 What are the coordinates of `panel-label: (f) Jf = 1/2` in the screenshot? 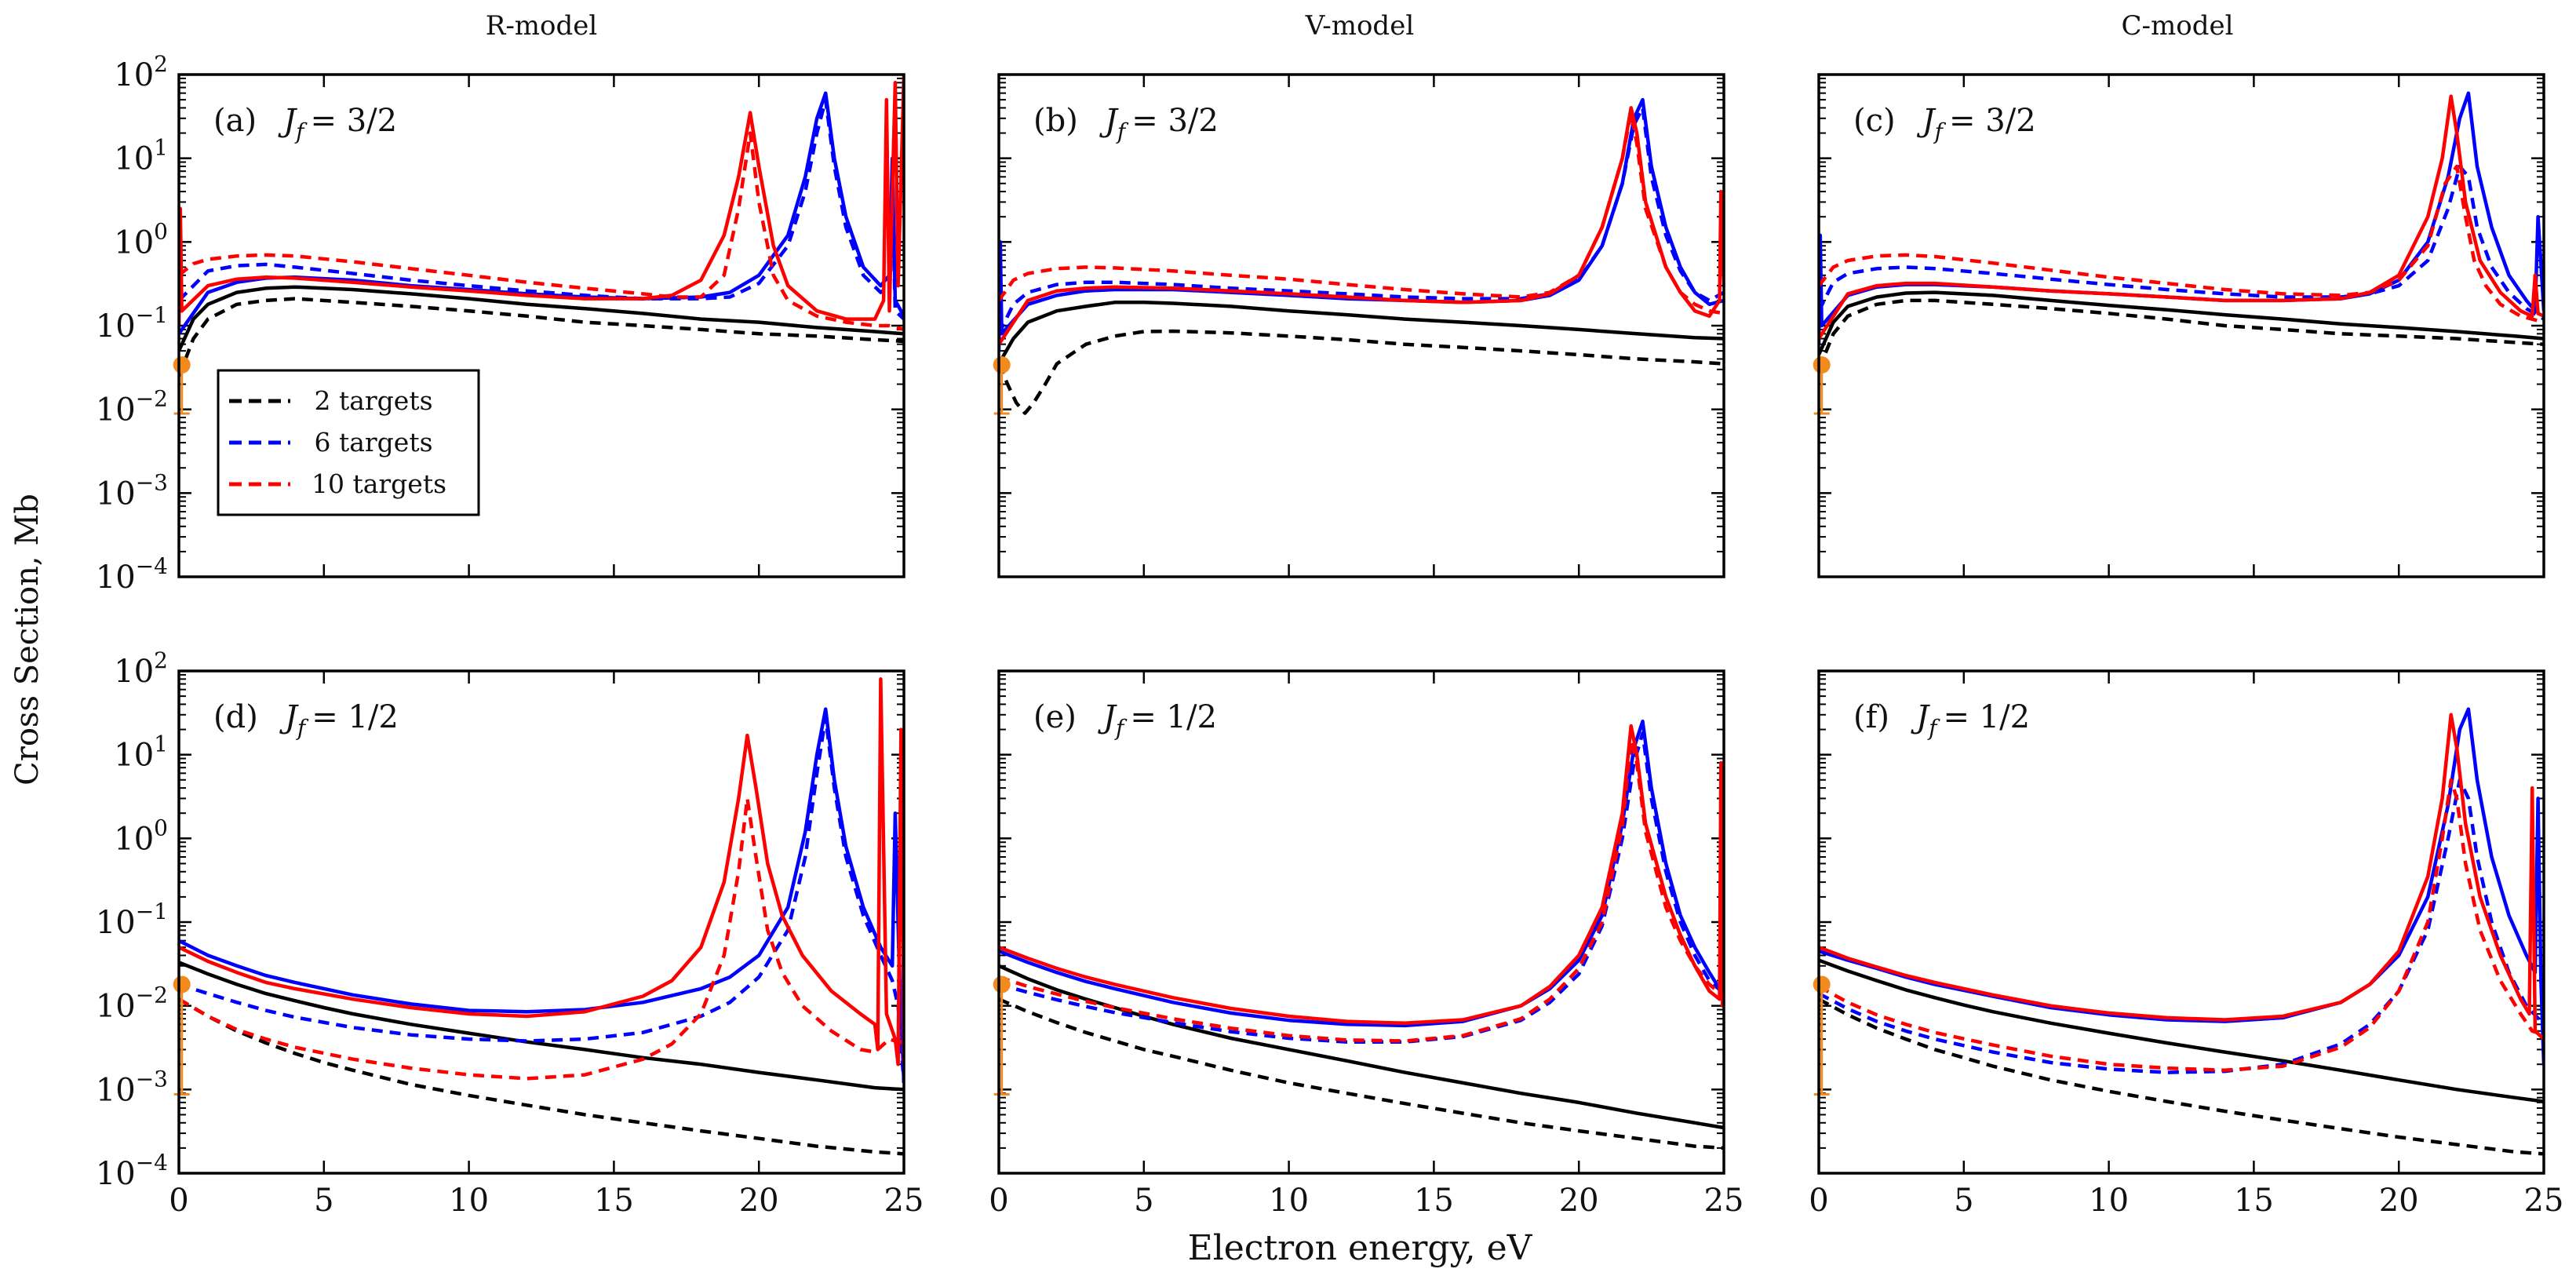 It's located at (1941, 720).